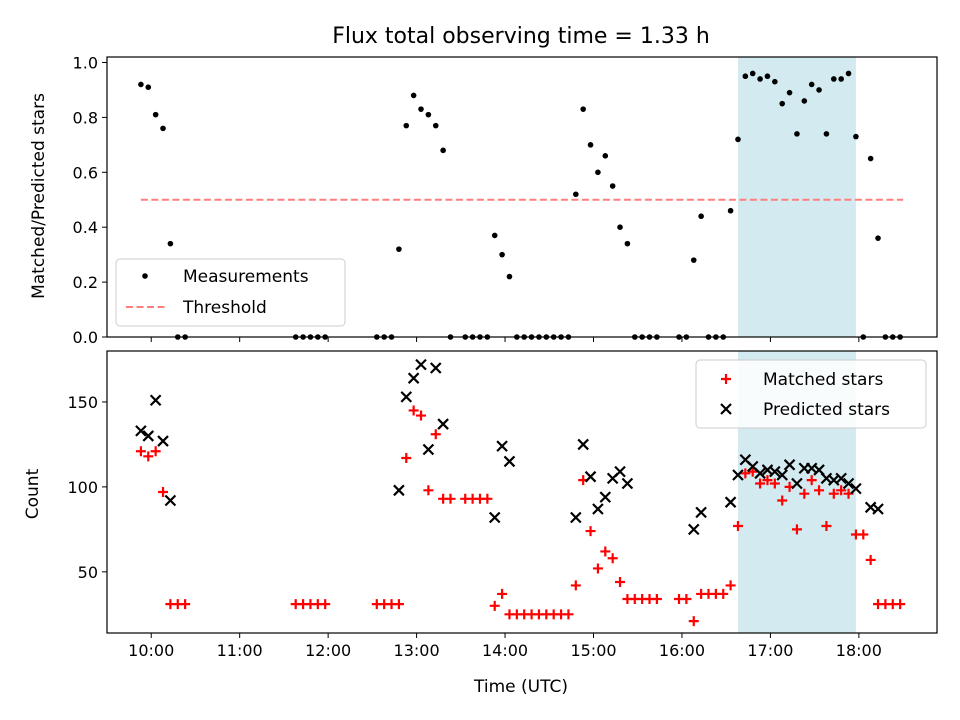  Describe the element at coordinates (417, 650) in the screenshot. I see `x-tick-label: 13:00` at that location.